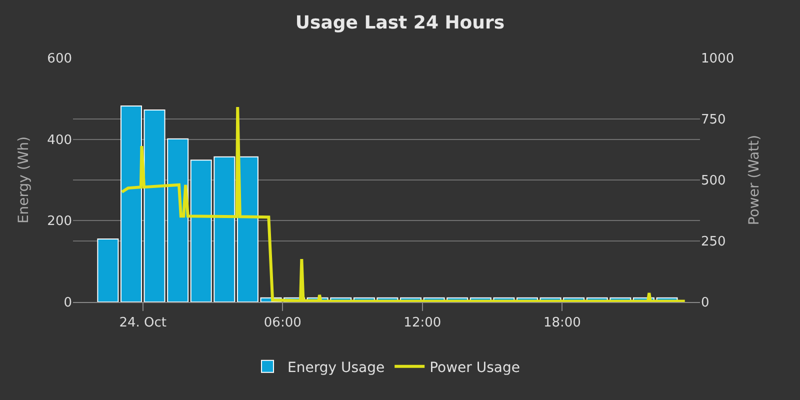  I want to click on x-tick-label: 06:00, so click(283, 323).